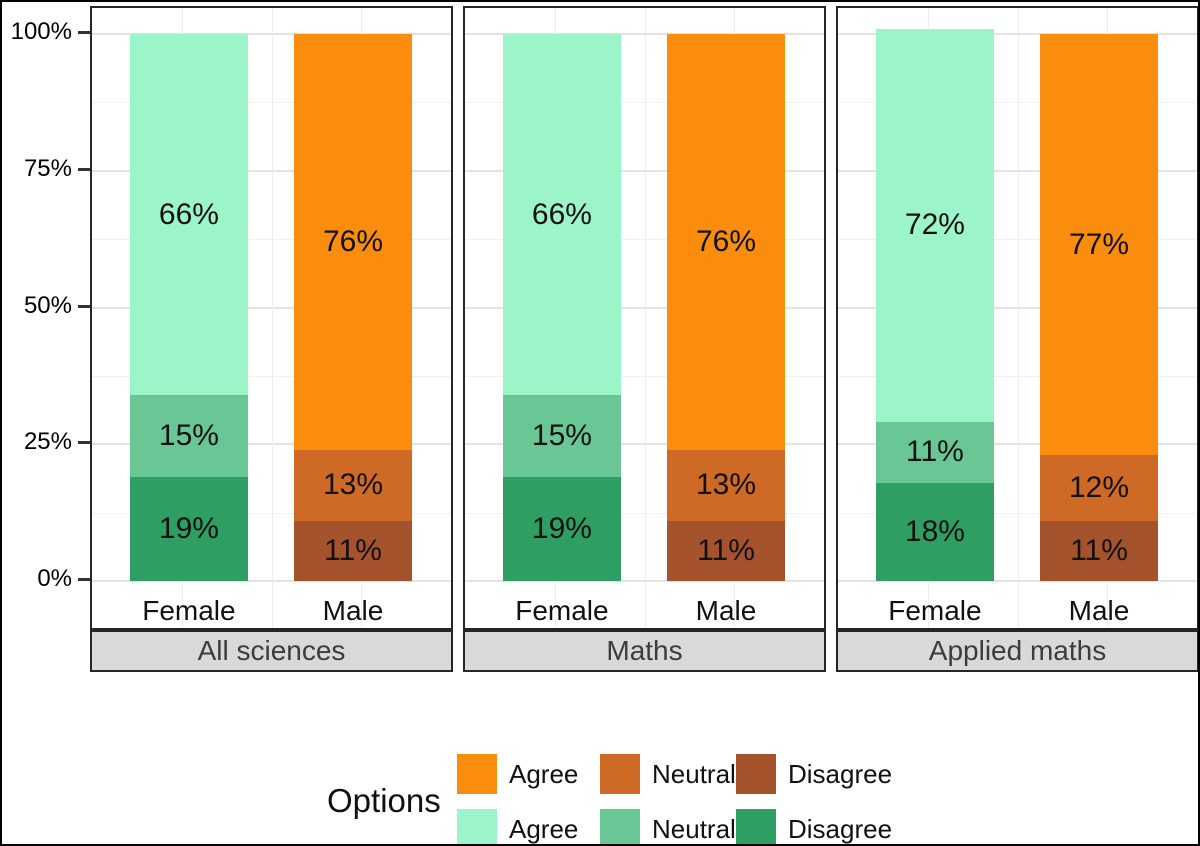  I want to click on facet-strip: Maths, so click(644, 651).